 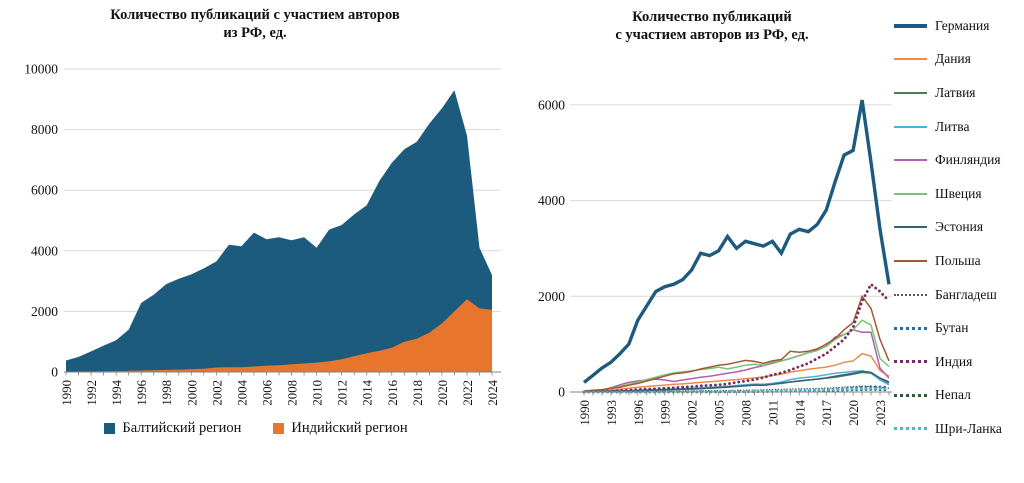 What do you see at coordinates (340, 428) in the screenshot?
I see `legend-item-1: Индийский регион` at bounding box center [340, 428].